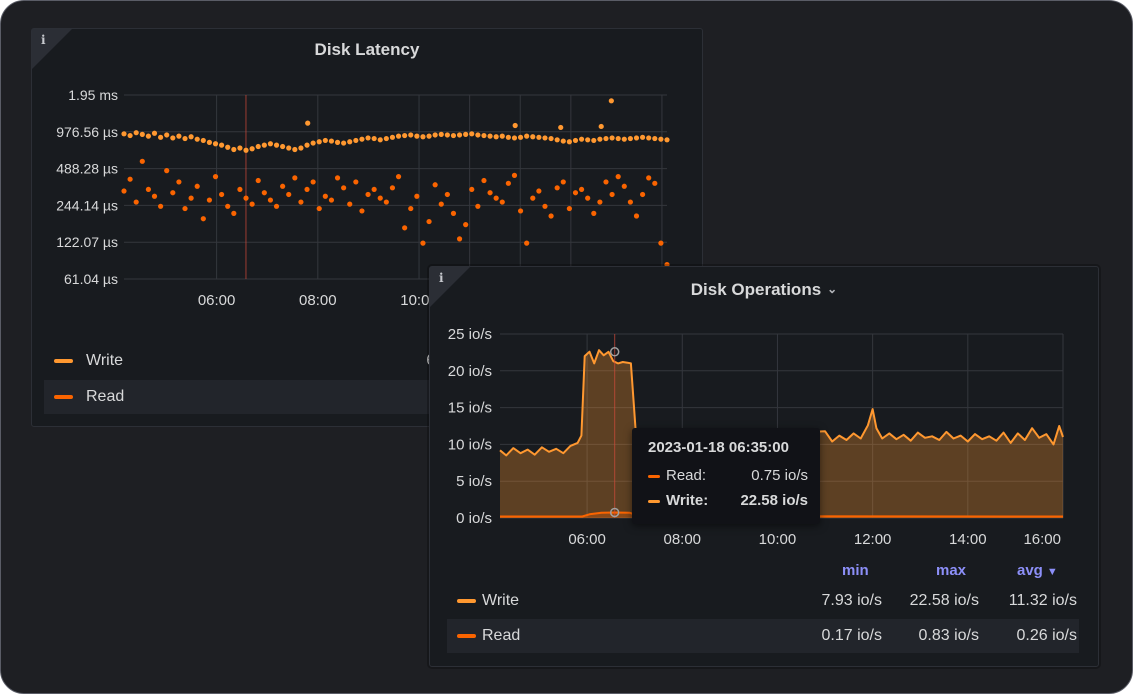 The image size is (1133, 694). What do you see at coordinates (474, 481) in the screenshot?
I see `y-tick-label: 5 io/s` at bounding box center [474, 481].